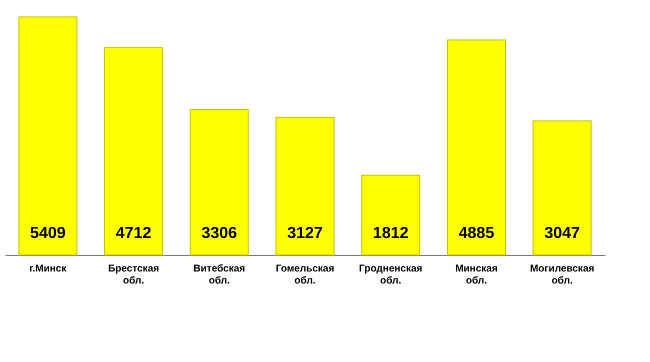  What do you see at coordinates (134, 233) in the screenshot?
I see `data-label: 4712` at bounding box center [134, 233].